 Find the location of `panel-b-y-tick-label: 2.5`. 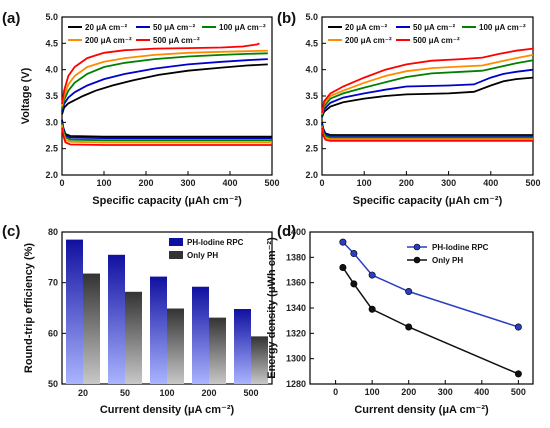

panel-b-y-tick-label: 2.5 is located at coordinates (311, 149).